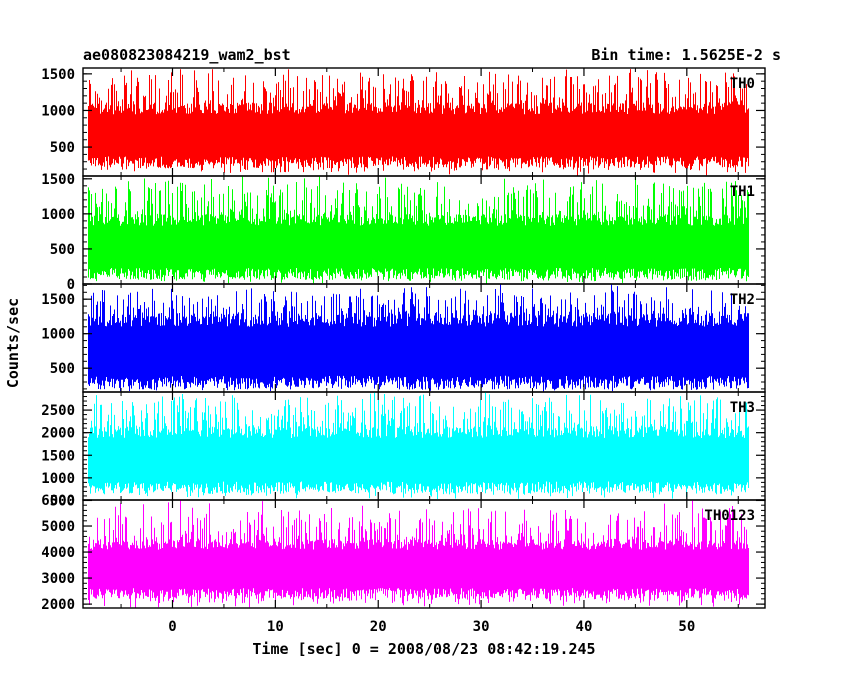  I want to click on y-tick-label: 5000, so click(58, 527).